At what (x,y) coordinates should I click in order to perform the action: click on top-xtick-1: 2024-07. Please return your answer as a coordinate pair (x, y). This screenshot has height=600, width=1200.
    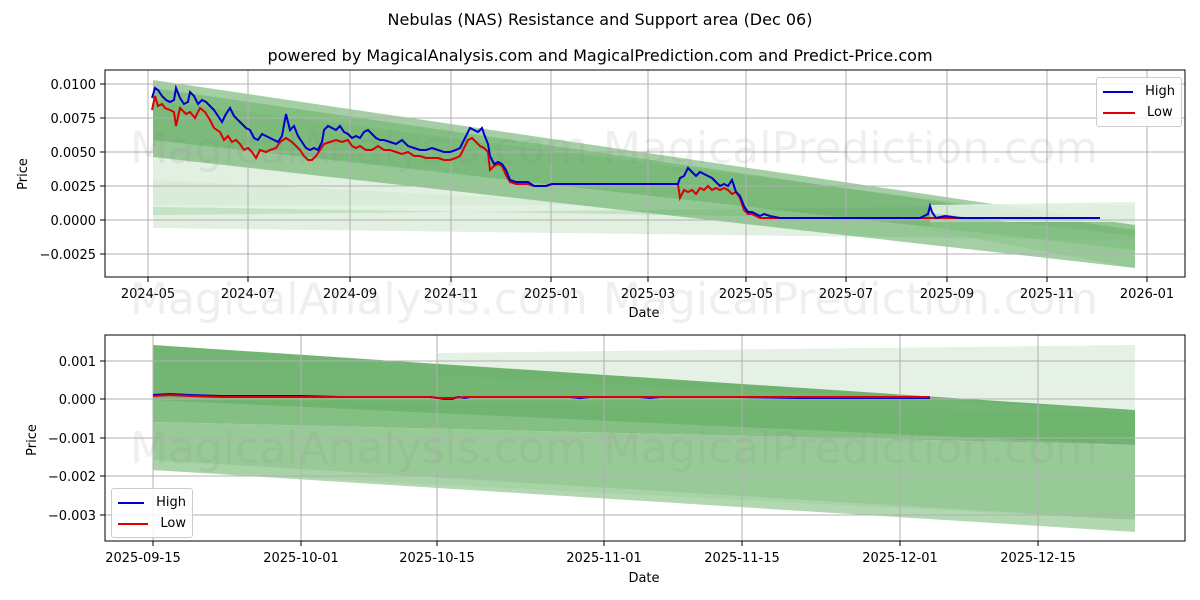
    Looking at the image, I should click on (248, 294).